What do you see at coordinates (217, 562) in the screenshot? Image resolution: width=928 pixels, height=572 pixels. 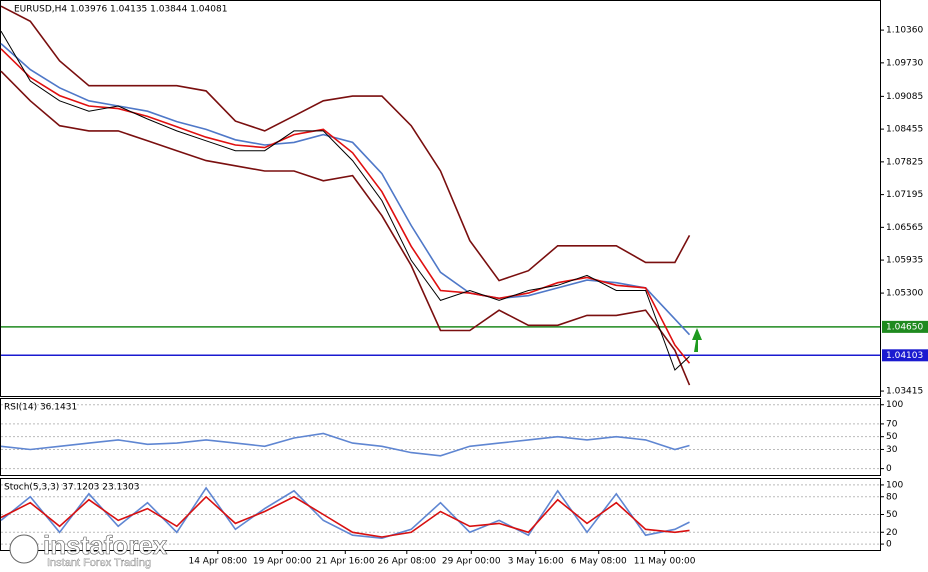 I see `x-tick-label: 14 Apr 08:00` at bounding box center [217, 562].